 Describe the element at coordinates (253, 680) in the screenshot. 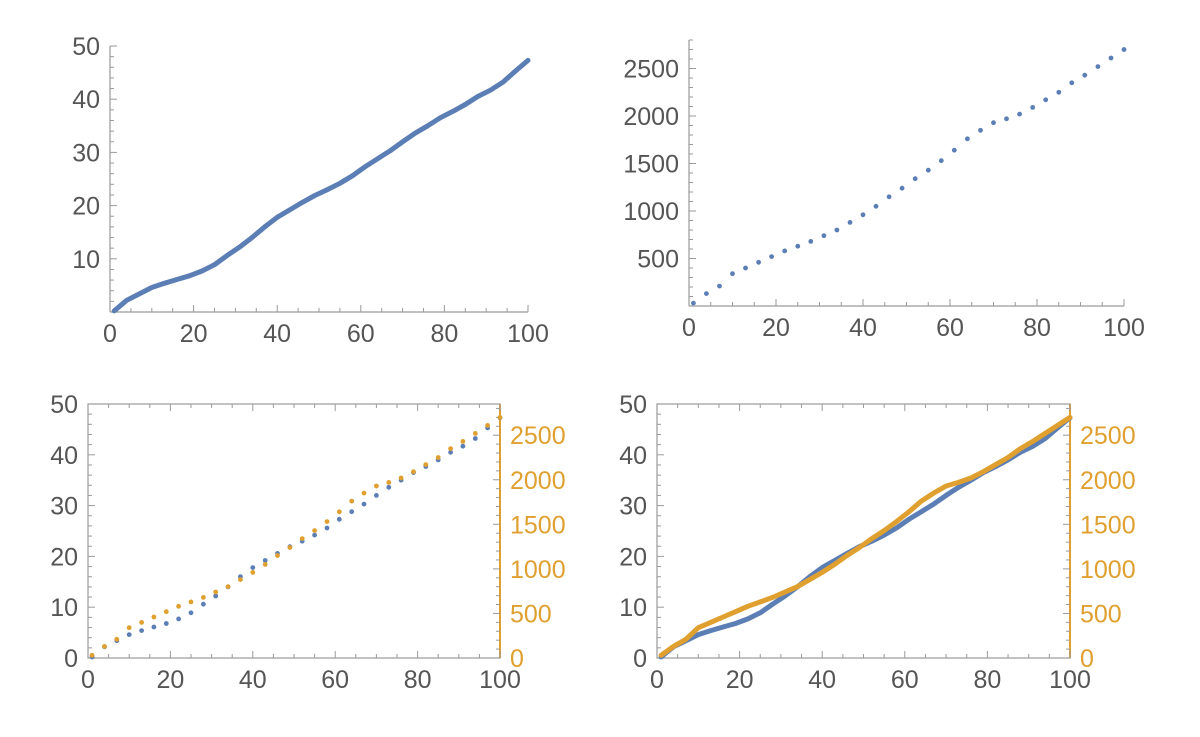

I see `x-tick-label: 40` at that location.